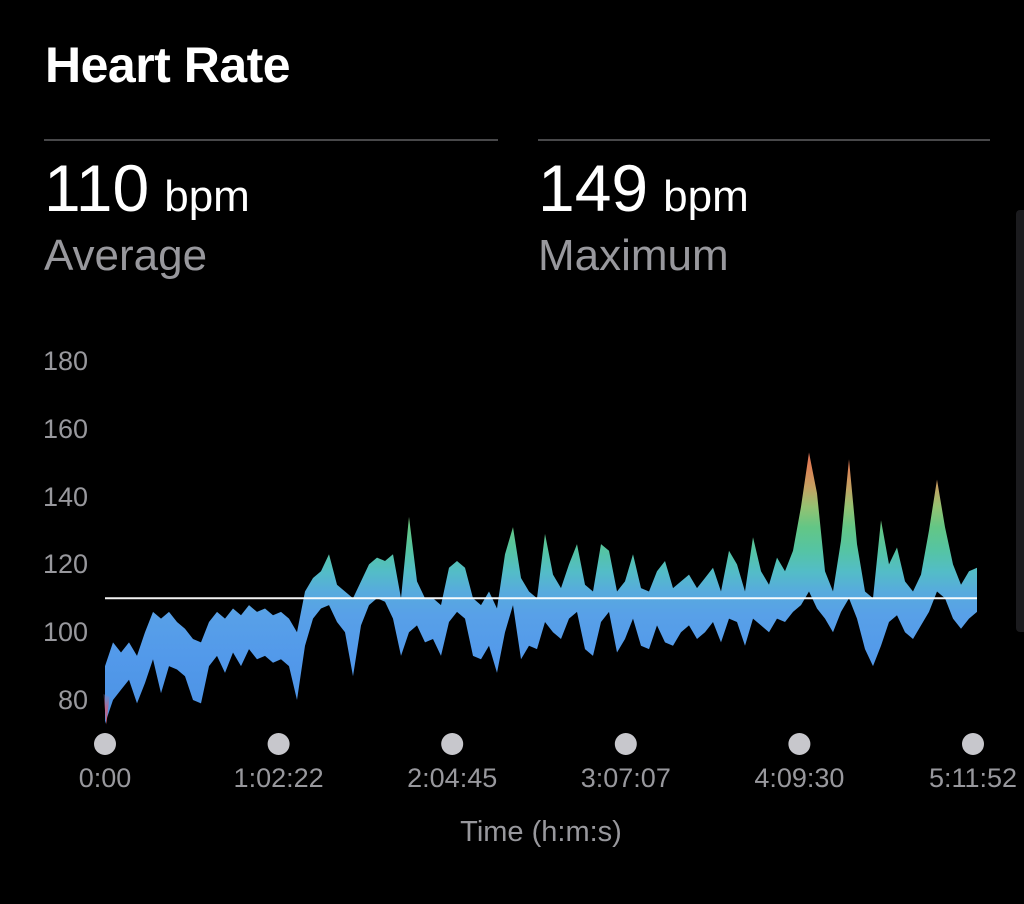 The image size is (1024, 904). Describe the element at coordinates (207, 196) in the screenshot. I see `average-unit: bpm` at that location.